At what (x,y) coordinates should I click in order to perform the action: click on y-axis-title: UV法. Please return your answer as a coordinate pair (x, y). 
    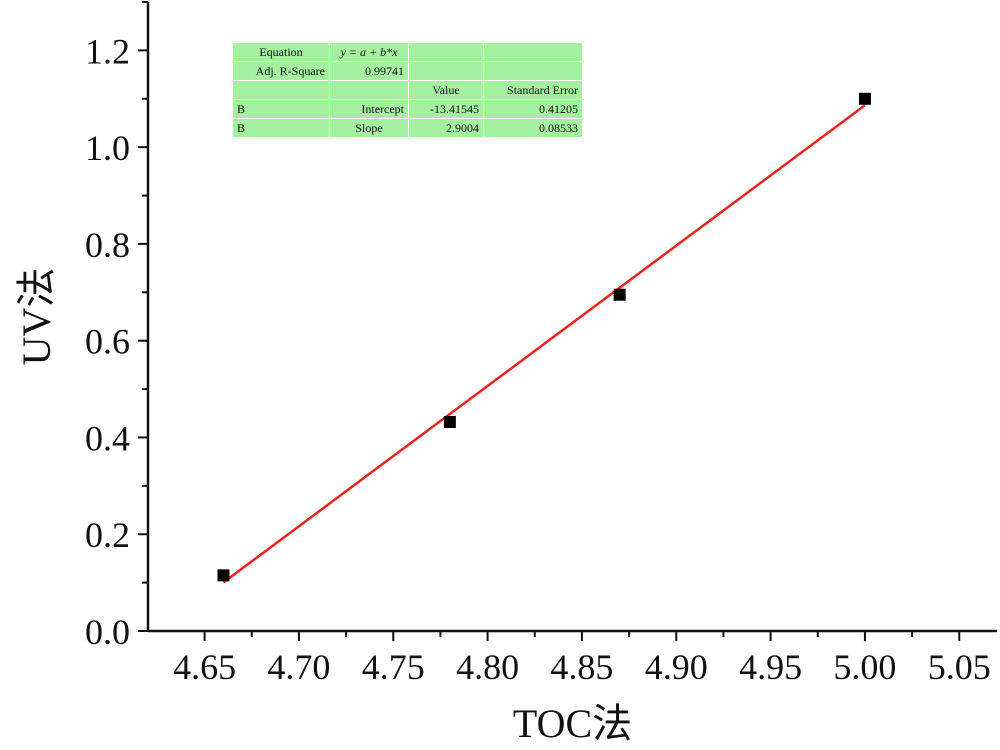
    Looking at the image, I should click on (36, 317).